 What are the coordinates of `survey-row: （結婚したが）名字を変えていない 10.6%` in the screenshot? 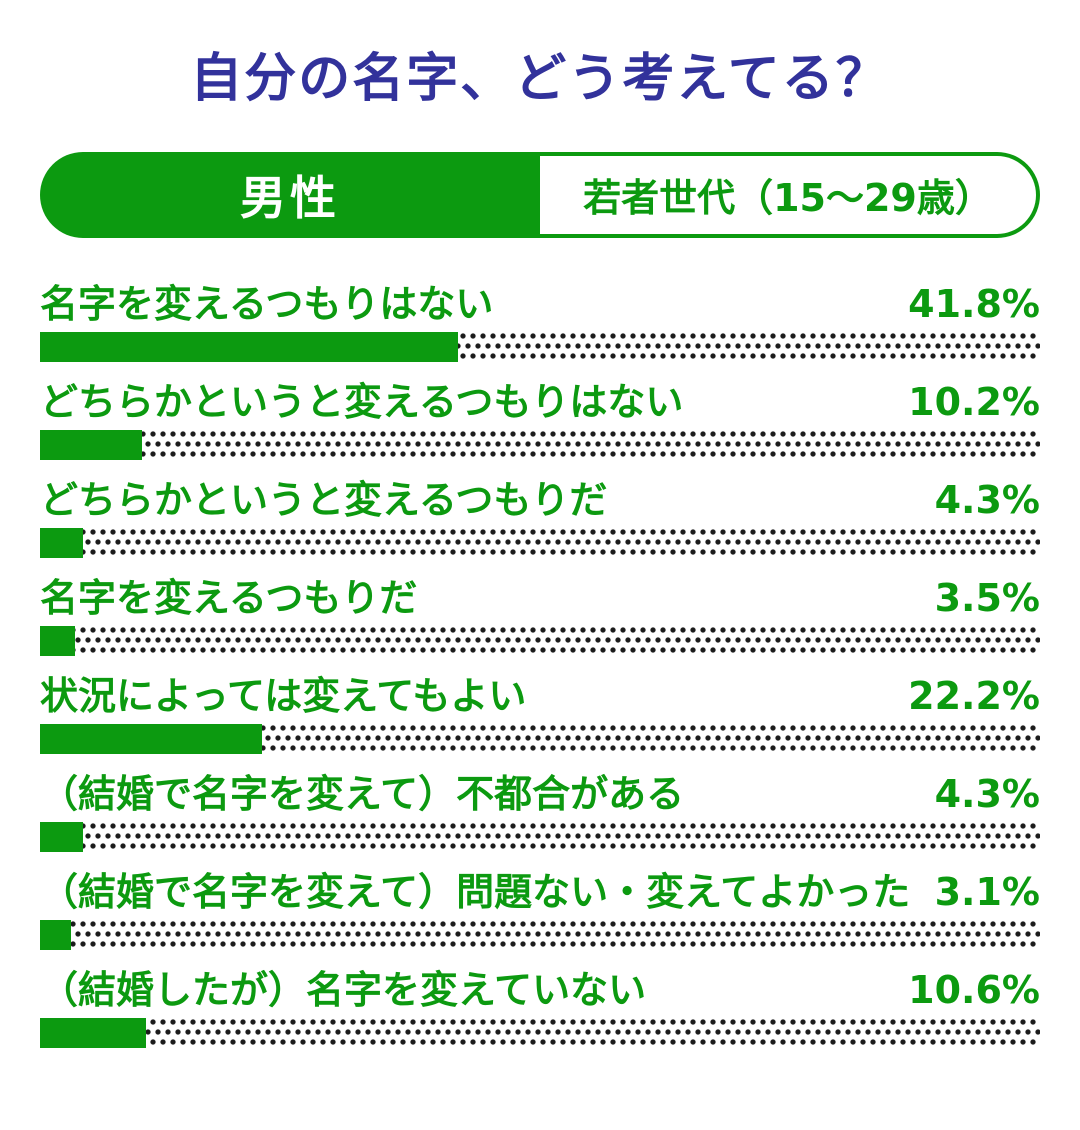 It's located at (540, 1007).